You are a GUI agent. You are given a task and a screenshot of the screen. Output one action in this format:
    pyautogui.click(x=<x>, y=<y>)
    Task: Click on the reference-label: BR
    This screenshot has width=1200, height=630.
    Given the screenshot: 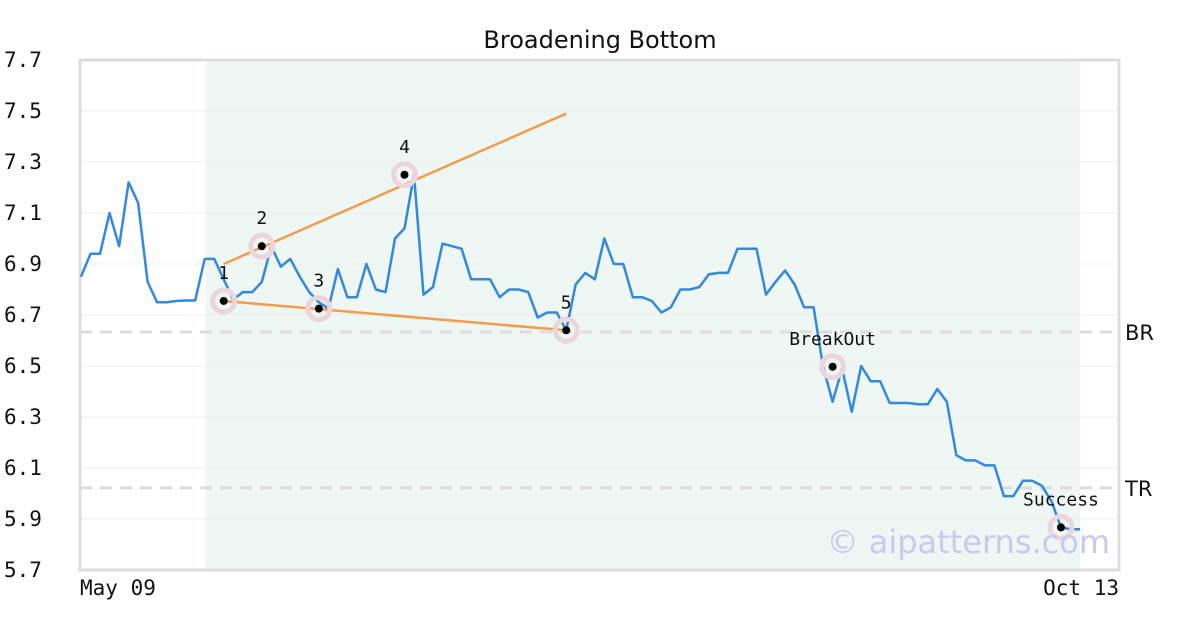 What is the action you would take?
    pyautogui.click(x=1139, y=333)
    